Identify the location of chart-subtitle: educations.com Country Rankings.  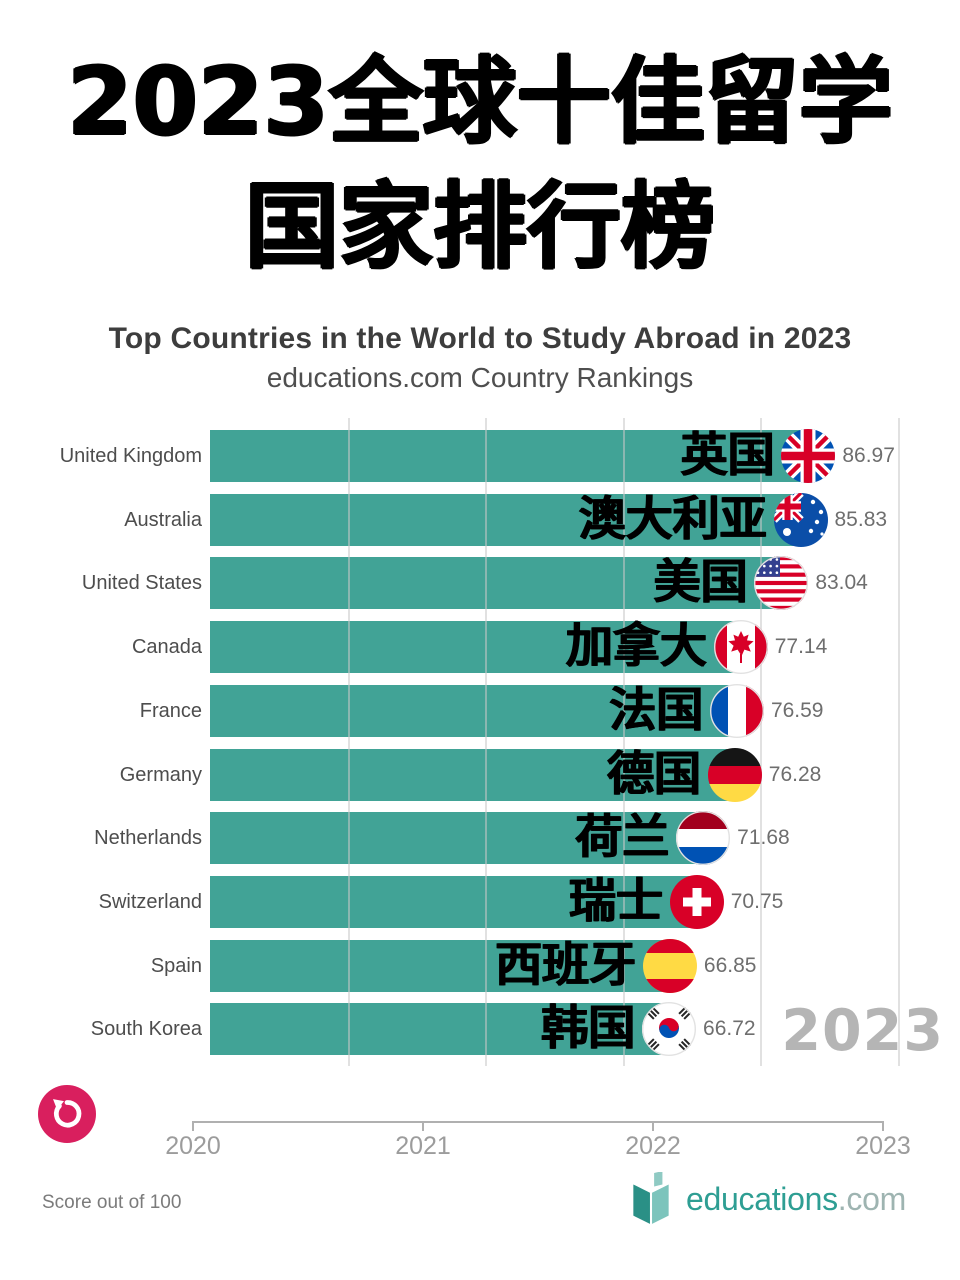
(480, 377).